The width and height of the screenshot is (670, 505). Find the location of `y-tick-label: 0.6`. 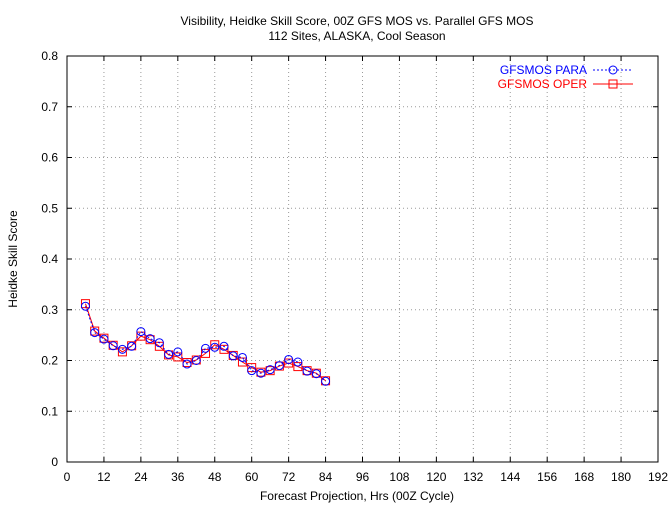

y-tick-label: 0.6 is located at coordinates (49, 158).